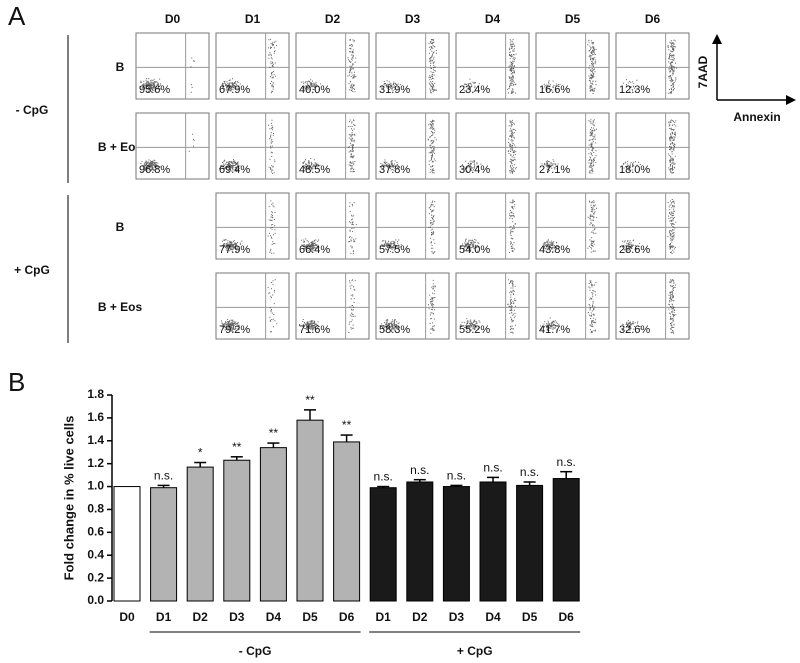  I want to click on flow-plot: 69.4%, so click(252, 146).